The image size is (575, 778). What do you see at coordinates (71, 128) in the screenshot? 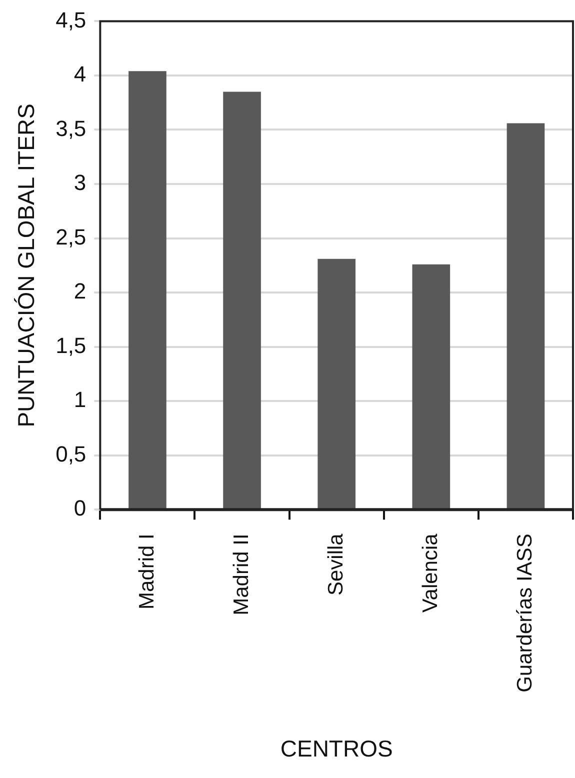
I see `y-tick-label: 3,5` at bounding box center [71, 128].